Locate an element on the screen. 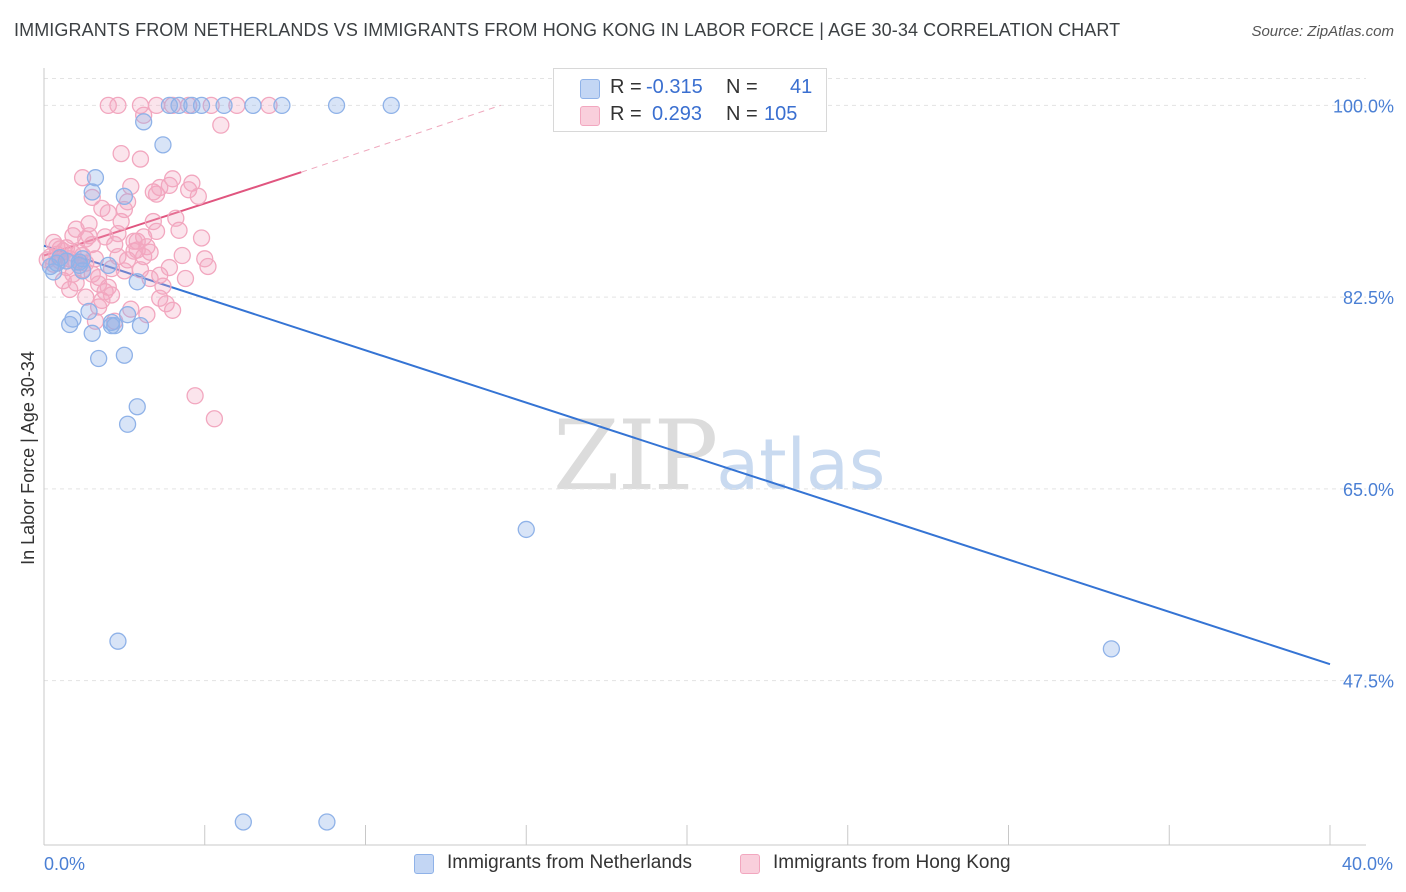 Image resolution: width=1406 pixels, height=892 pixels. x-tick-label: 0.0% is located at coordinates (64, 864).